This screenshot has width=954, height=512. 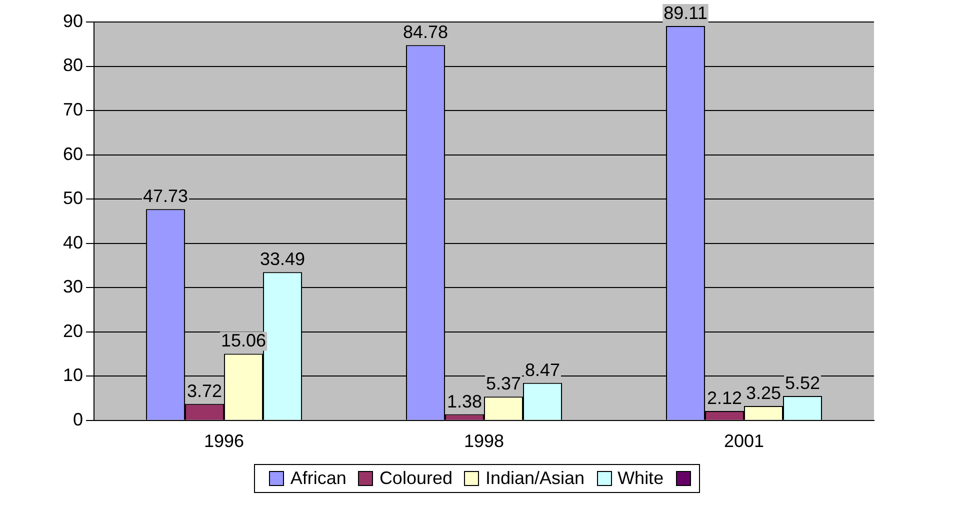 I want to click on legend-label: Indian/Asian, so click(x=535, y=478).